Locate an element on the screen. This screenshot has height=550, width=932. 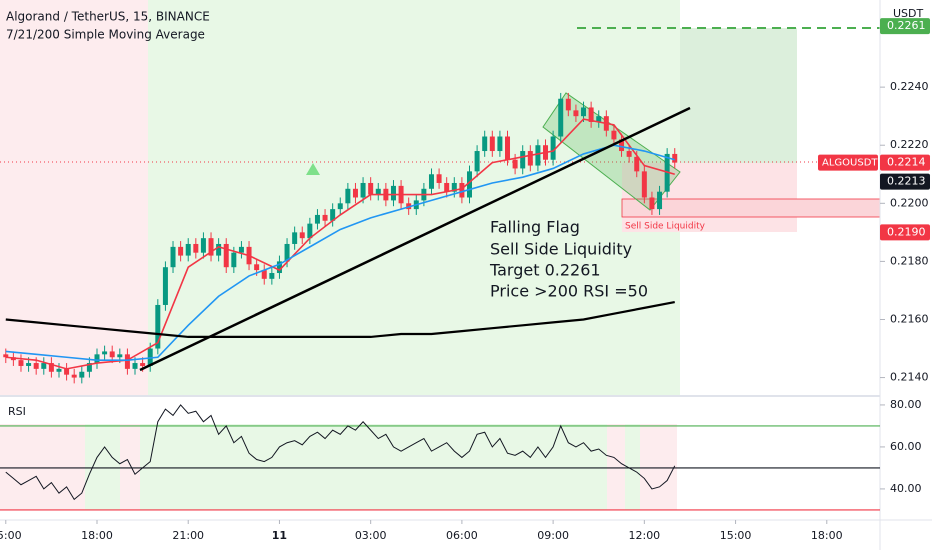
price-label: 0.2261 is located at coordinates (906, 25).